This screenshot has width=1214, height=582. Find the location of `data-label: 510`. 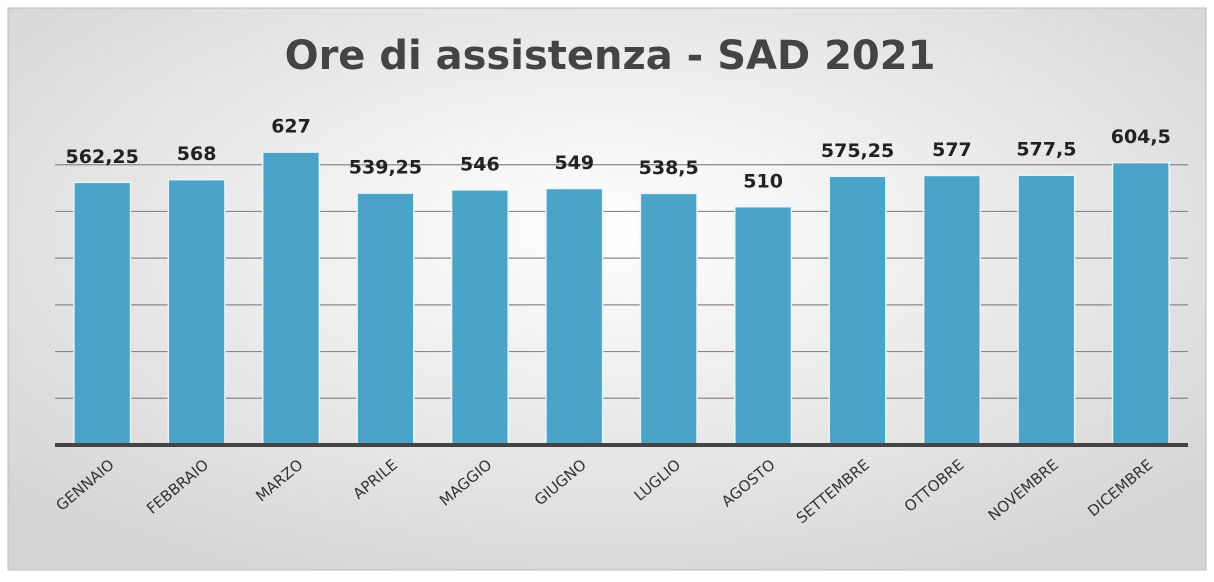

data-label: 510 is located at coordinates (763, 181).